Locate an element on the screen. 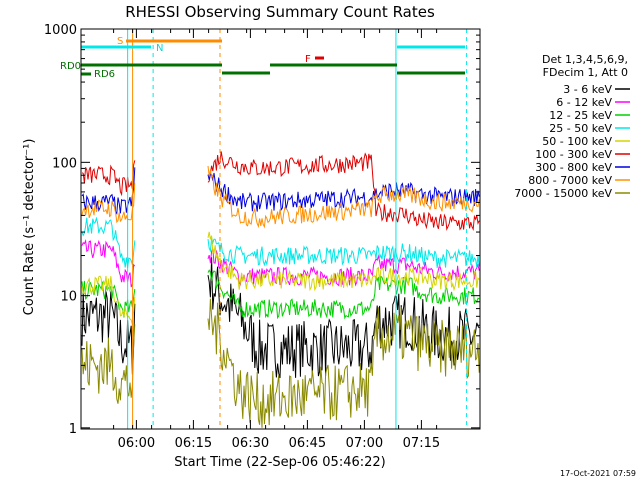 This screenshot has width=640, height=480. y-tick-label: 10 is located at coordinates (68, 297).